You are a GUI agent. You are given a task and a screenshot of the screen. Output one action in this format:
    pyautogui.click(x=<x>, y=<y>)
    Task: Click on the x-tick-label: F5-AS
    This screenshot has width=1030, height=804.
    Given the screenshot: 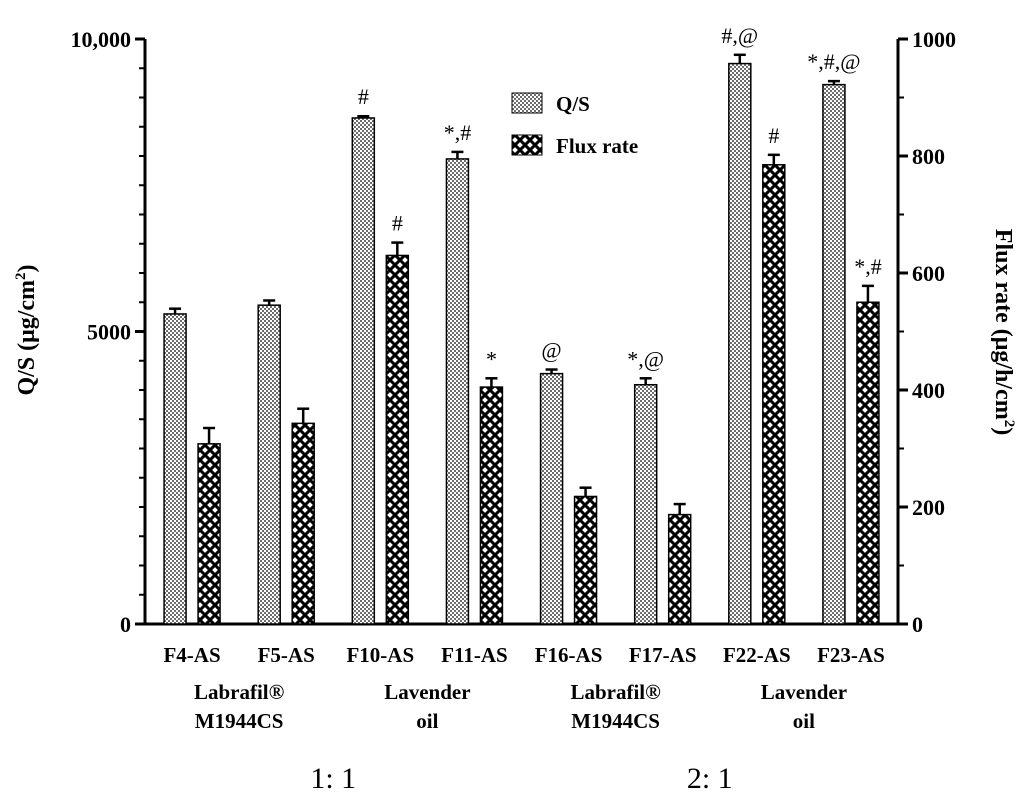 What is the action you would take?
    pyautogui.click(x=286, y=655)
    